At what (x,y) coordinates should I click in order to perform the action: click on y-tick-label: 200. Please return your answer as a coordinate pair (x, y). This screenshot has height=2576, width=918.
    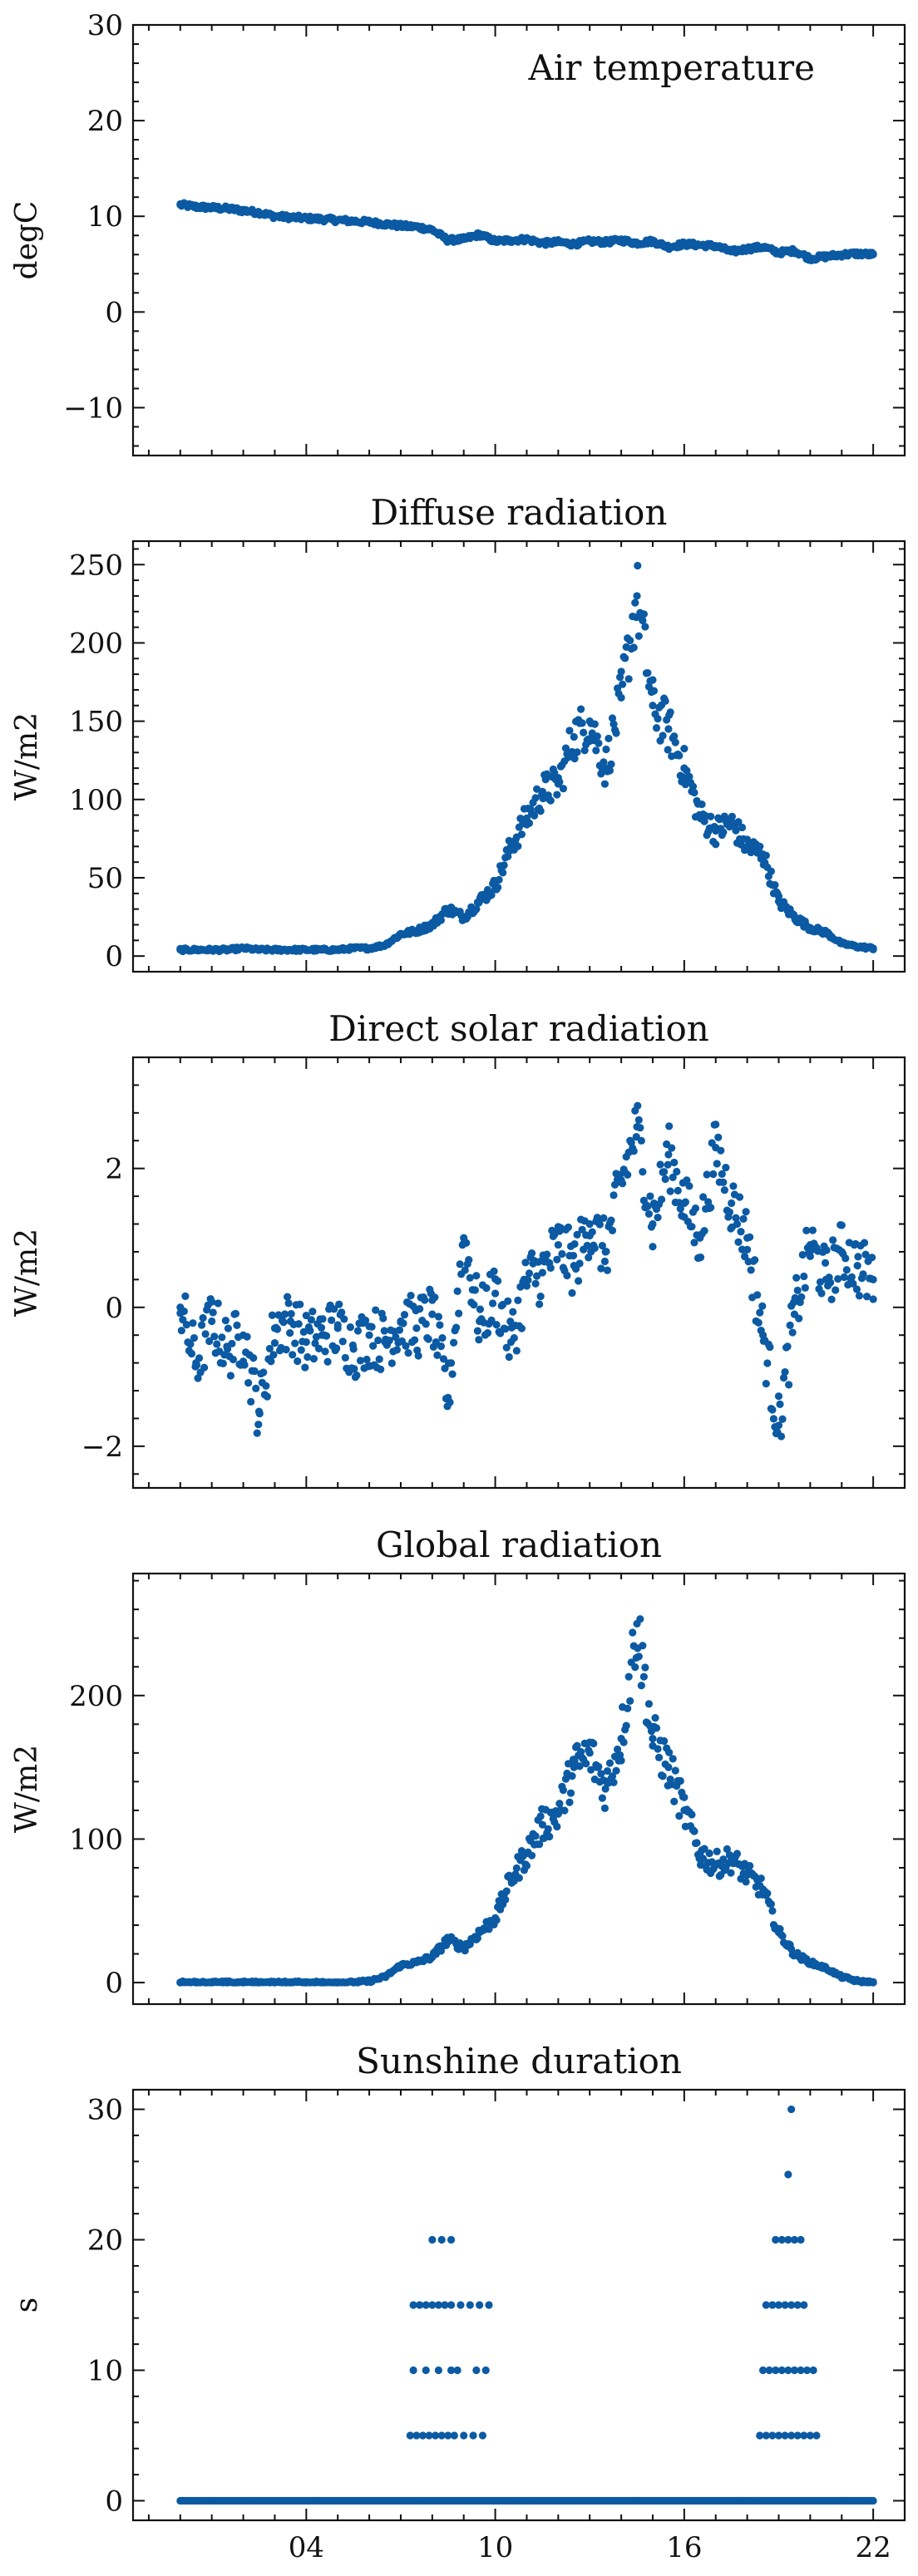
    Looking at the image, I should click on (96, 643).